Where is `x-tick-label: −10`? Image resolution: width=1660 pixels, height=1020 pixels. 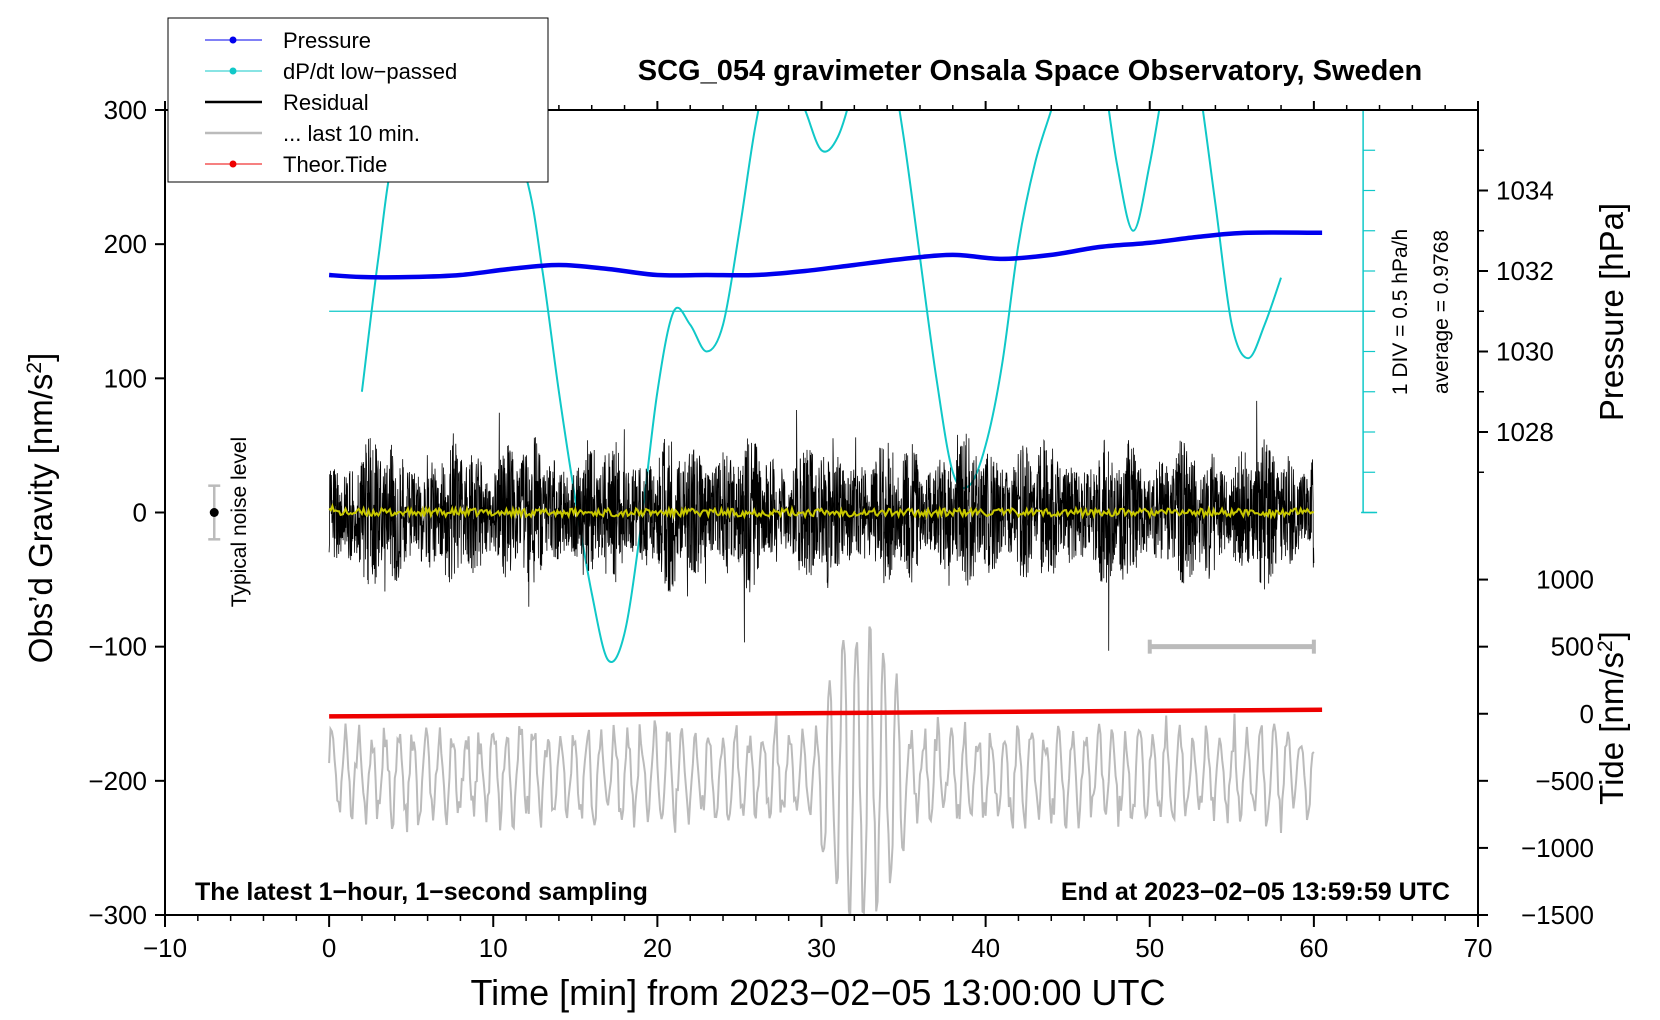
x-tick-label: −10 is located at coordinates (165, 948).